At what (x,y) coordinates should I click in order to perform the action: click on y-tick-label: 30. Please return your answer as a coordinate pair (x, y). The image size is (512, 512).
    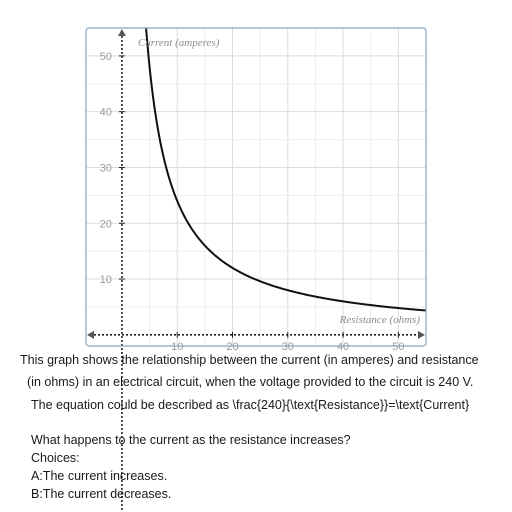
    Looking at the image, I should click on (106, 168).